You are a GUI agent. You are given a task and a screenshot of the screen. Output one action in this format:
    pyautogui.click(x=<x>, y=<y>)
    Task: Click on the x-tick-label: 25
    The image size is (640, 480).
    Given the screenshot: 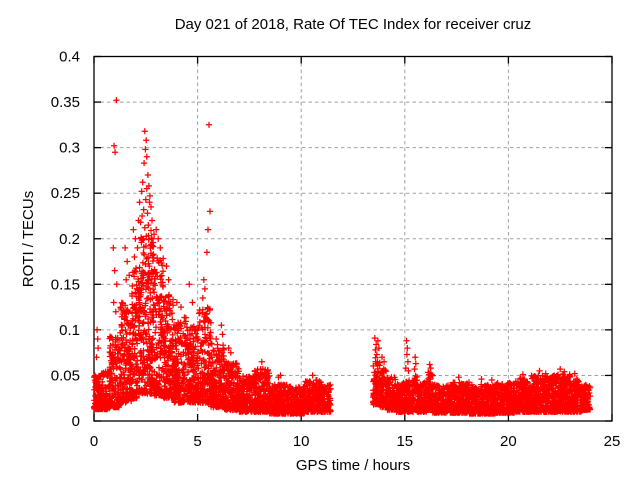 What is the action you would take?
    pyautogui.click(x=612, y=441)
    